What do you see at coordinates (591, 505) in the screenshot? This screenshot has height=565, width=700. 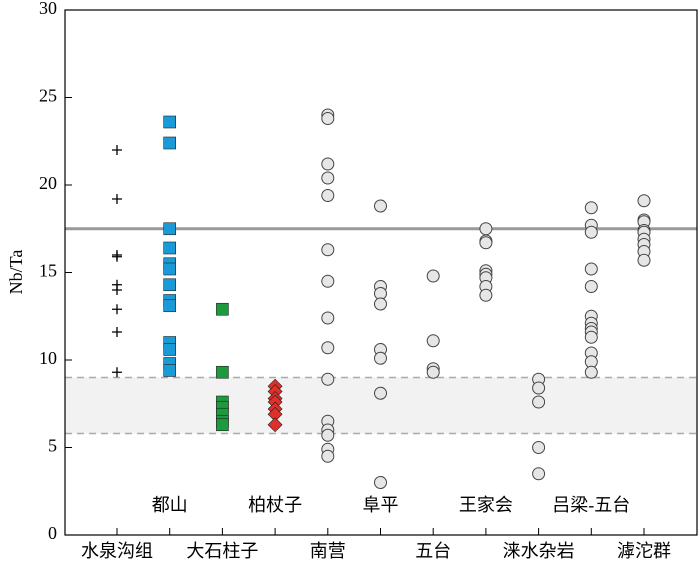 I see `category-label: 吕梁-五台` at bounding box center [591, 505].